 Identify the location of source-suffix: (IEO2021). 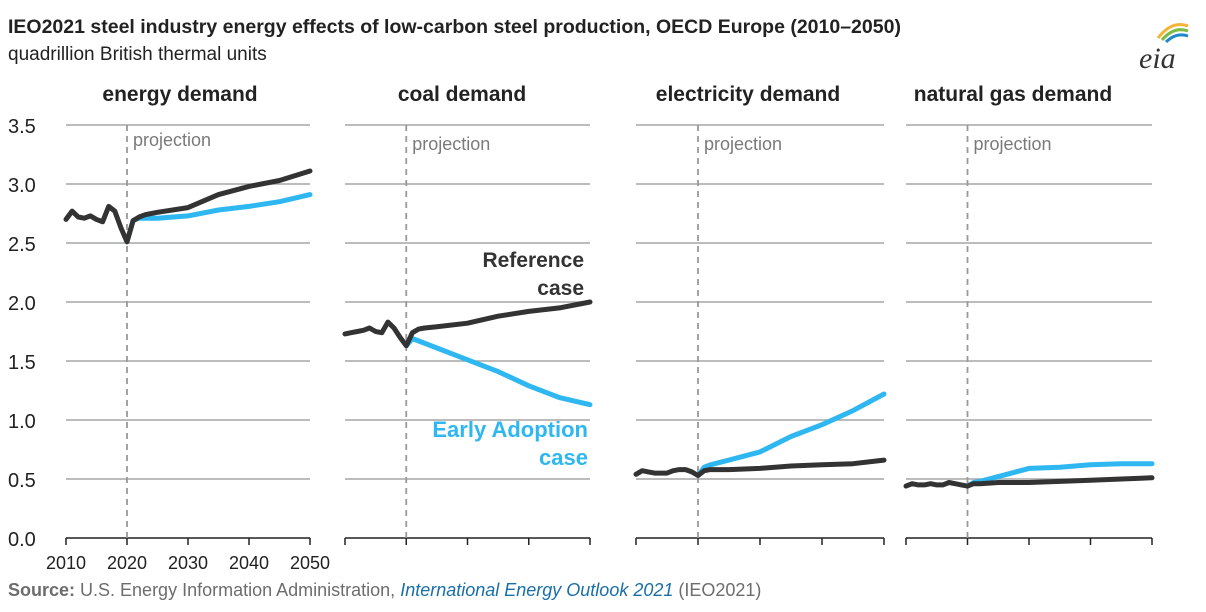
(717, 590).